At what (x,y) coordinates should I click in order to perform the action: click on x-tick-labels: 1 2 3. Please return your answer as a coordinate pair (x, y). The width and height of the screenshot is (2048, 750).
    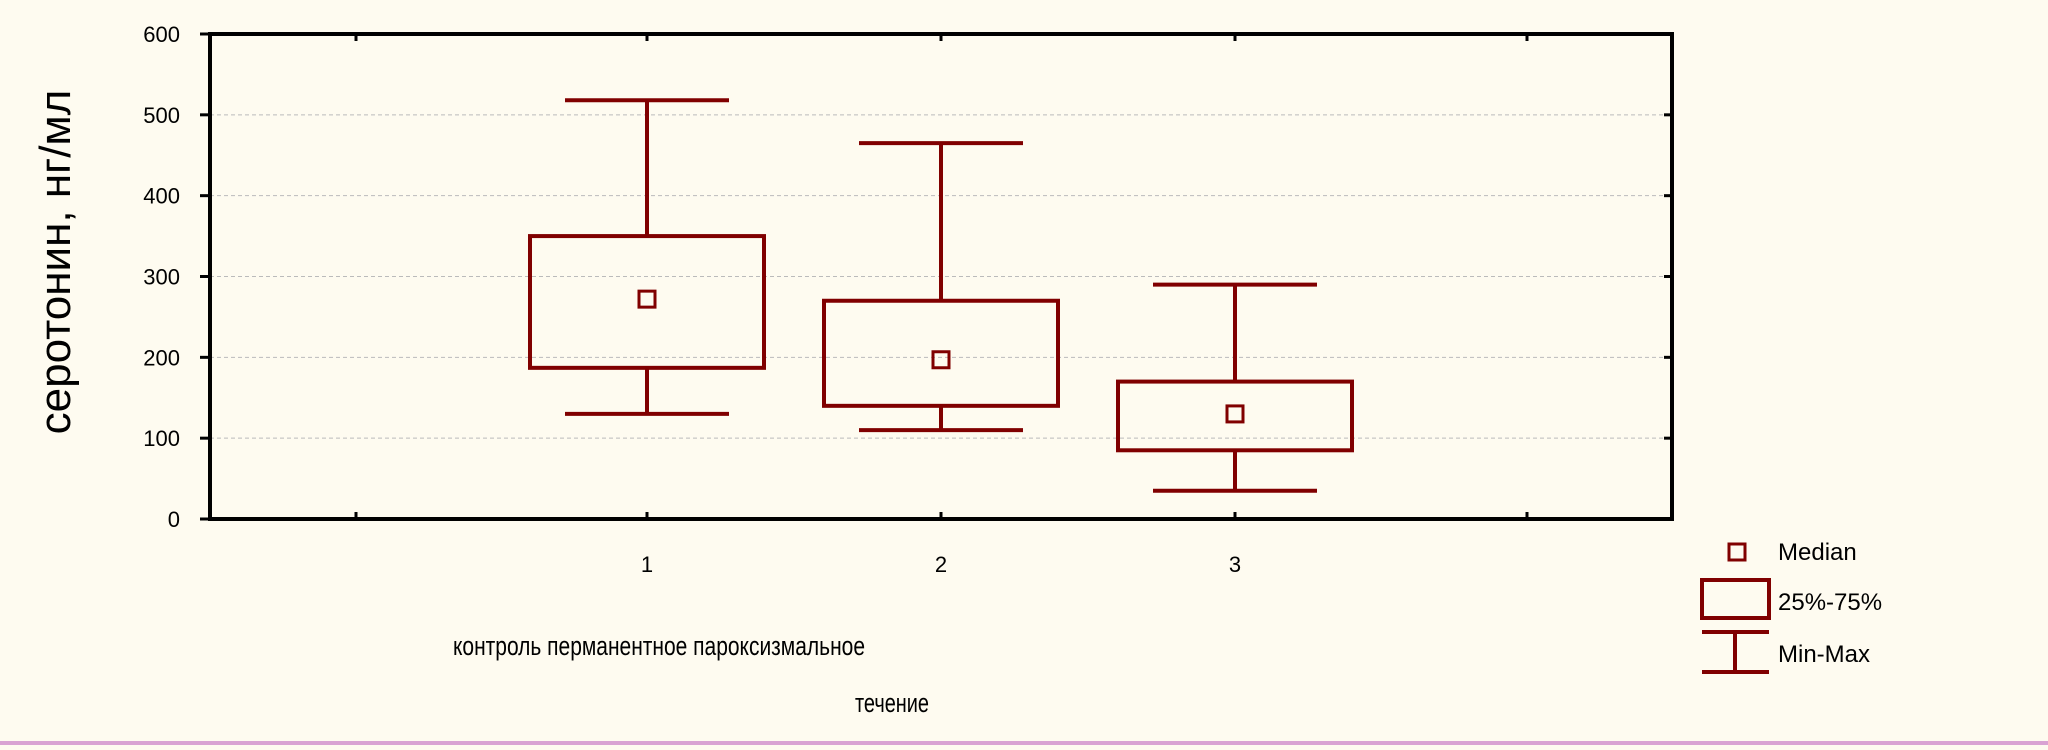
    Looking at the image, I should click on (941, 564).